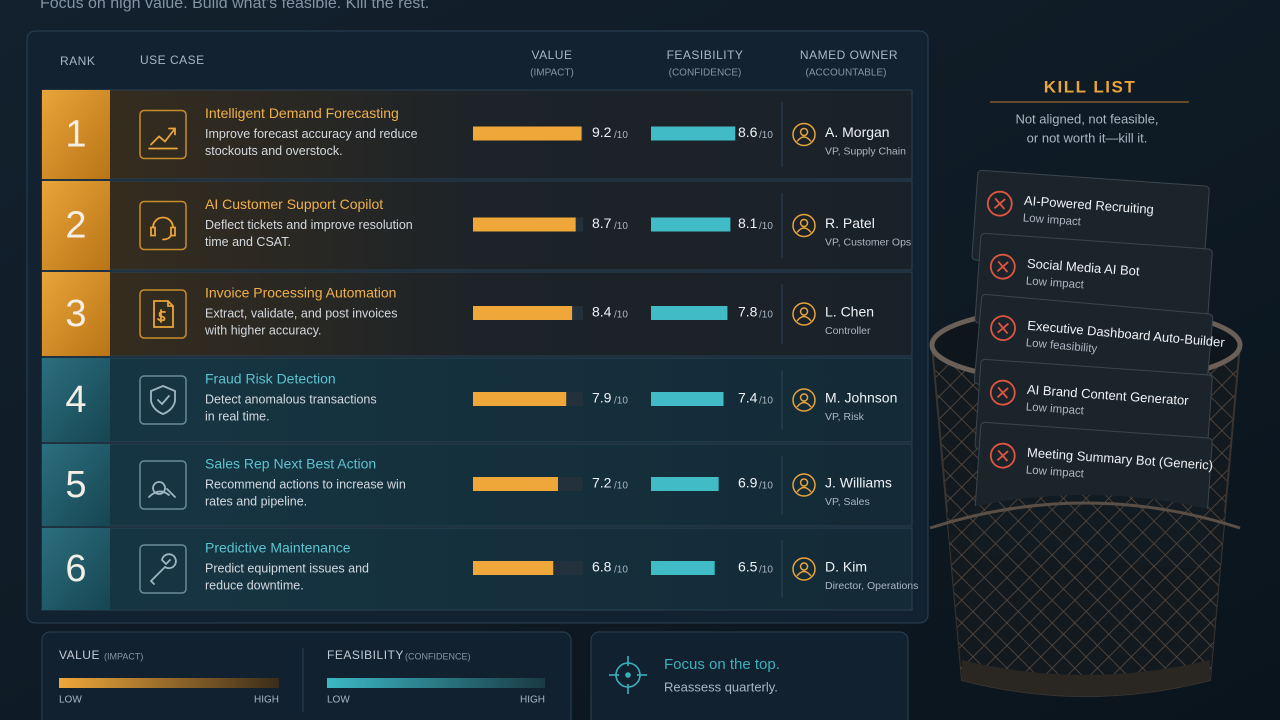 The image size is (1280, 720). Describe the element at coordinates (850, 223) in the screenshot. I see `owner-name: R. Patel` at that location.